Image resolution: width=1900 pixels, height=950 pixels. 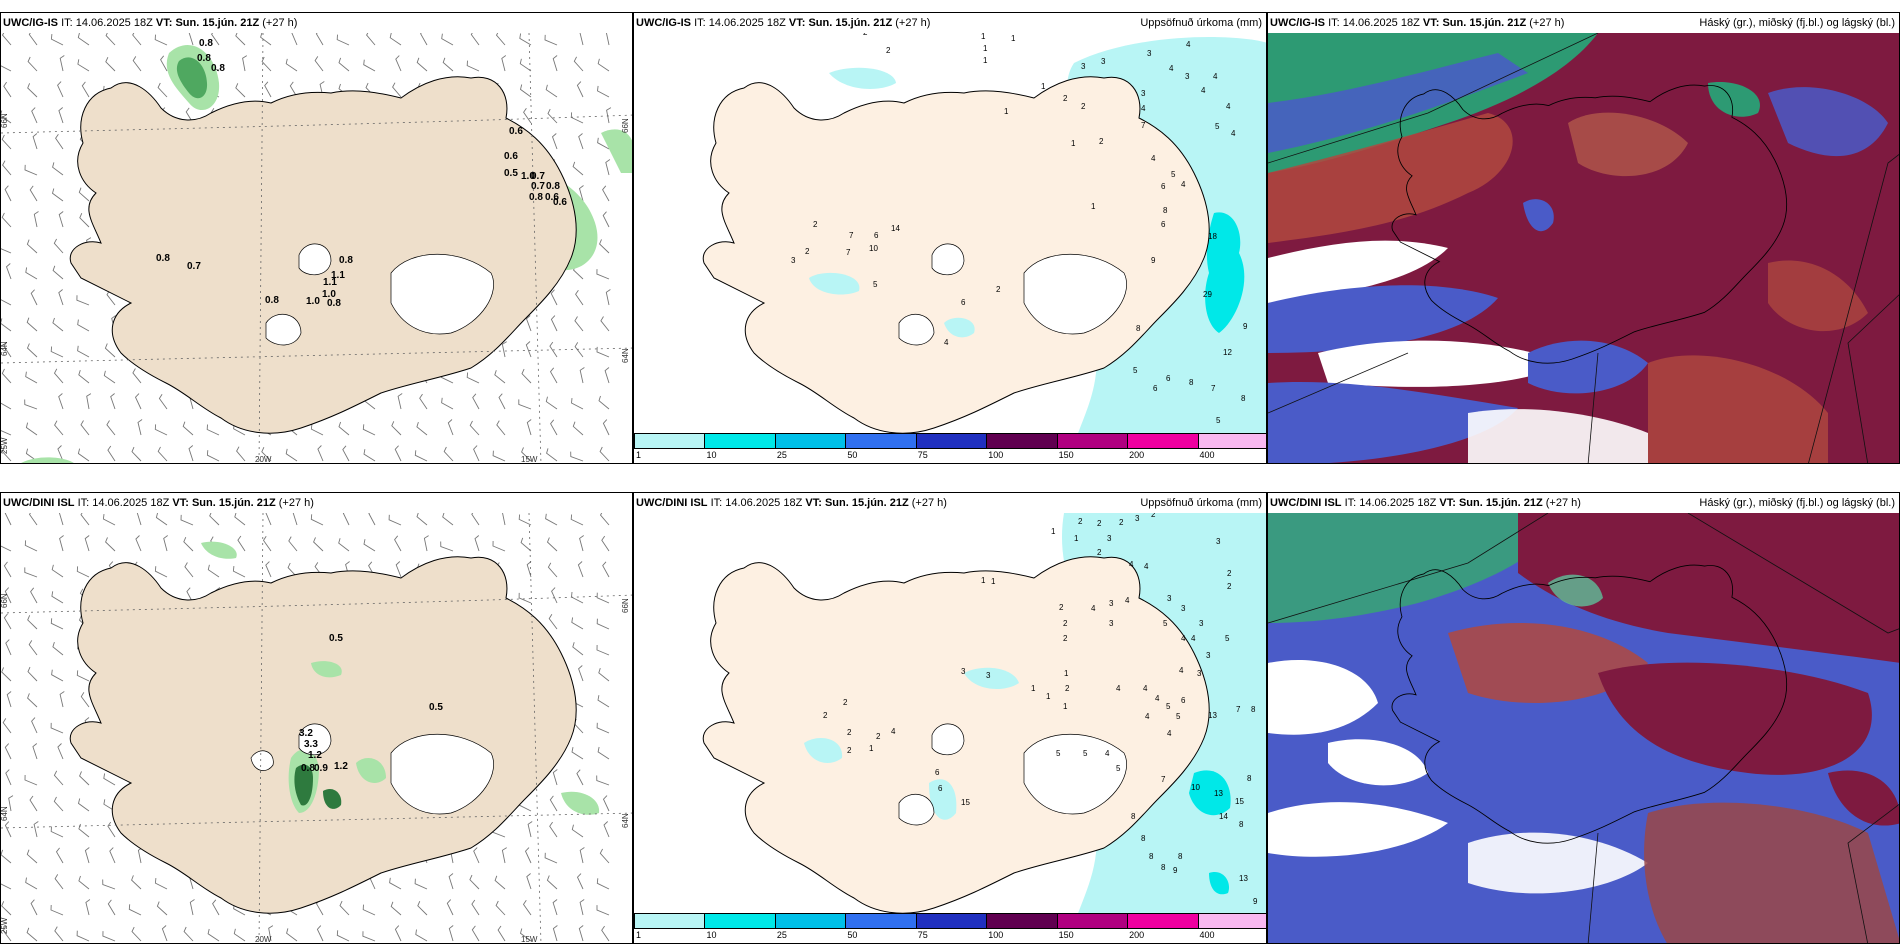 What do you see at coordinates (1538, 215) in the screenshot?
I see `mid-cloud-area` at bounding box center [1538, 215].